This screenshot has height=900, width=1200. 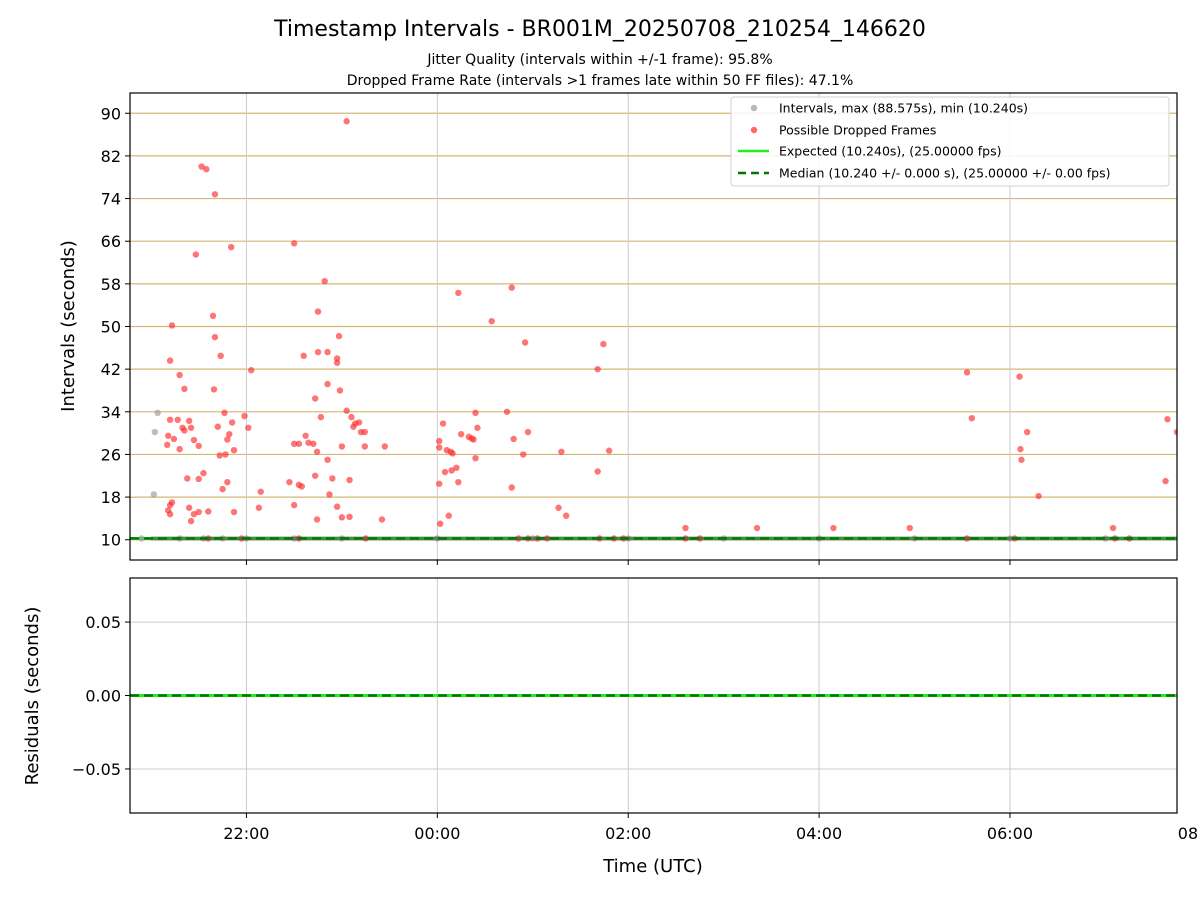 What do you see at coordinates (857, 130) in the screenshot?
I see `legend-label: Possible Dropped Frames` at bounding box center [857, 130].